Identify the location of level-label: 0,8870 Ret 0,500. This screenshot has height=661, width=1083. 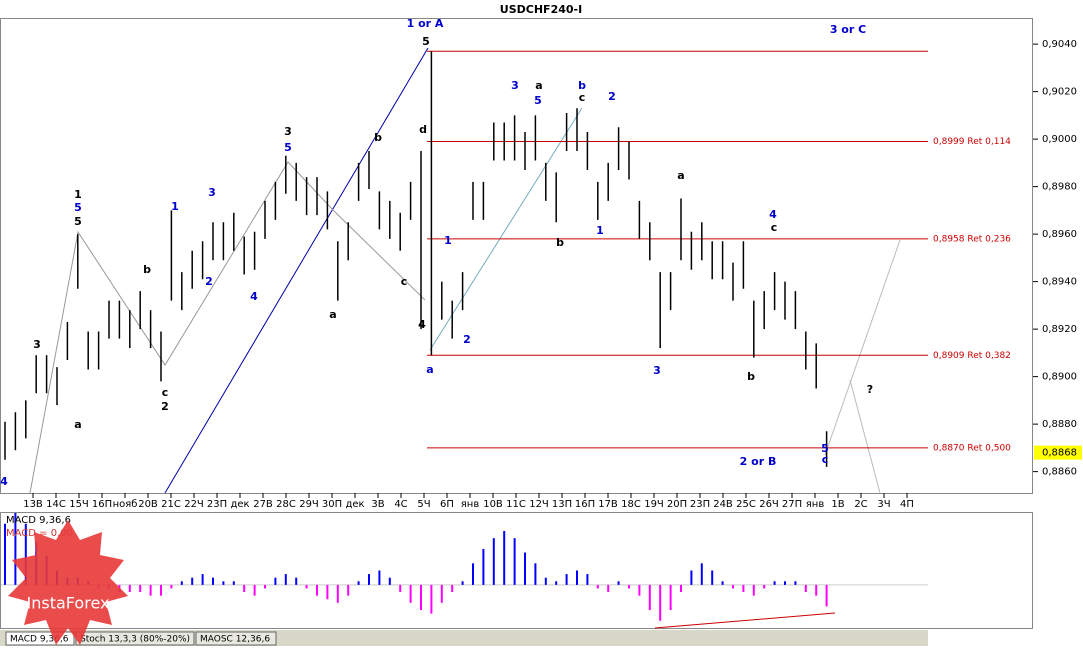
(972, 448).